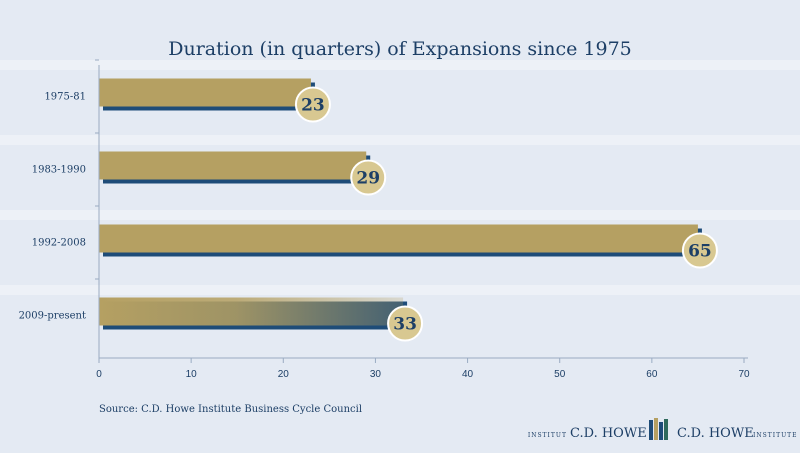 The width and height of the screenshot is (800, 453). I want to click on x-tick-label: 10, so click(192, 374).